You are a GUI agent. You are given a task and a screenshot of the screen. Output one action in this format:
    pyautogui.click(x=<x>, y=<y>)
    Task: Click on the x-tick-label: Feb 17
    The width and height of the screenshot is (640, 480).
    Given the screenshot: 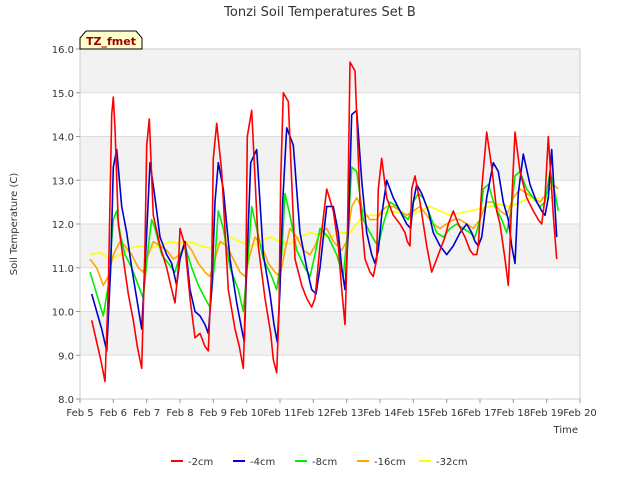 What is the action you would take?
    pyautogui.click(x=480, y=413)
    